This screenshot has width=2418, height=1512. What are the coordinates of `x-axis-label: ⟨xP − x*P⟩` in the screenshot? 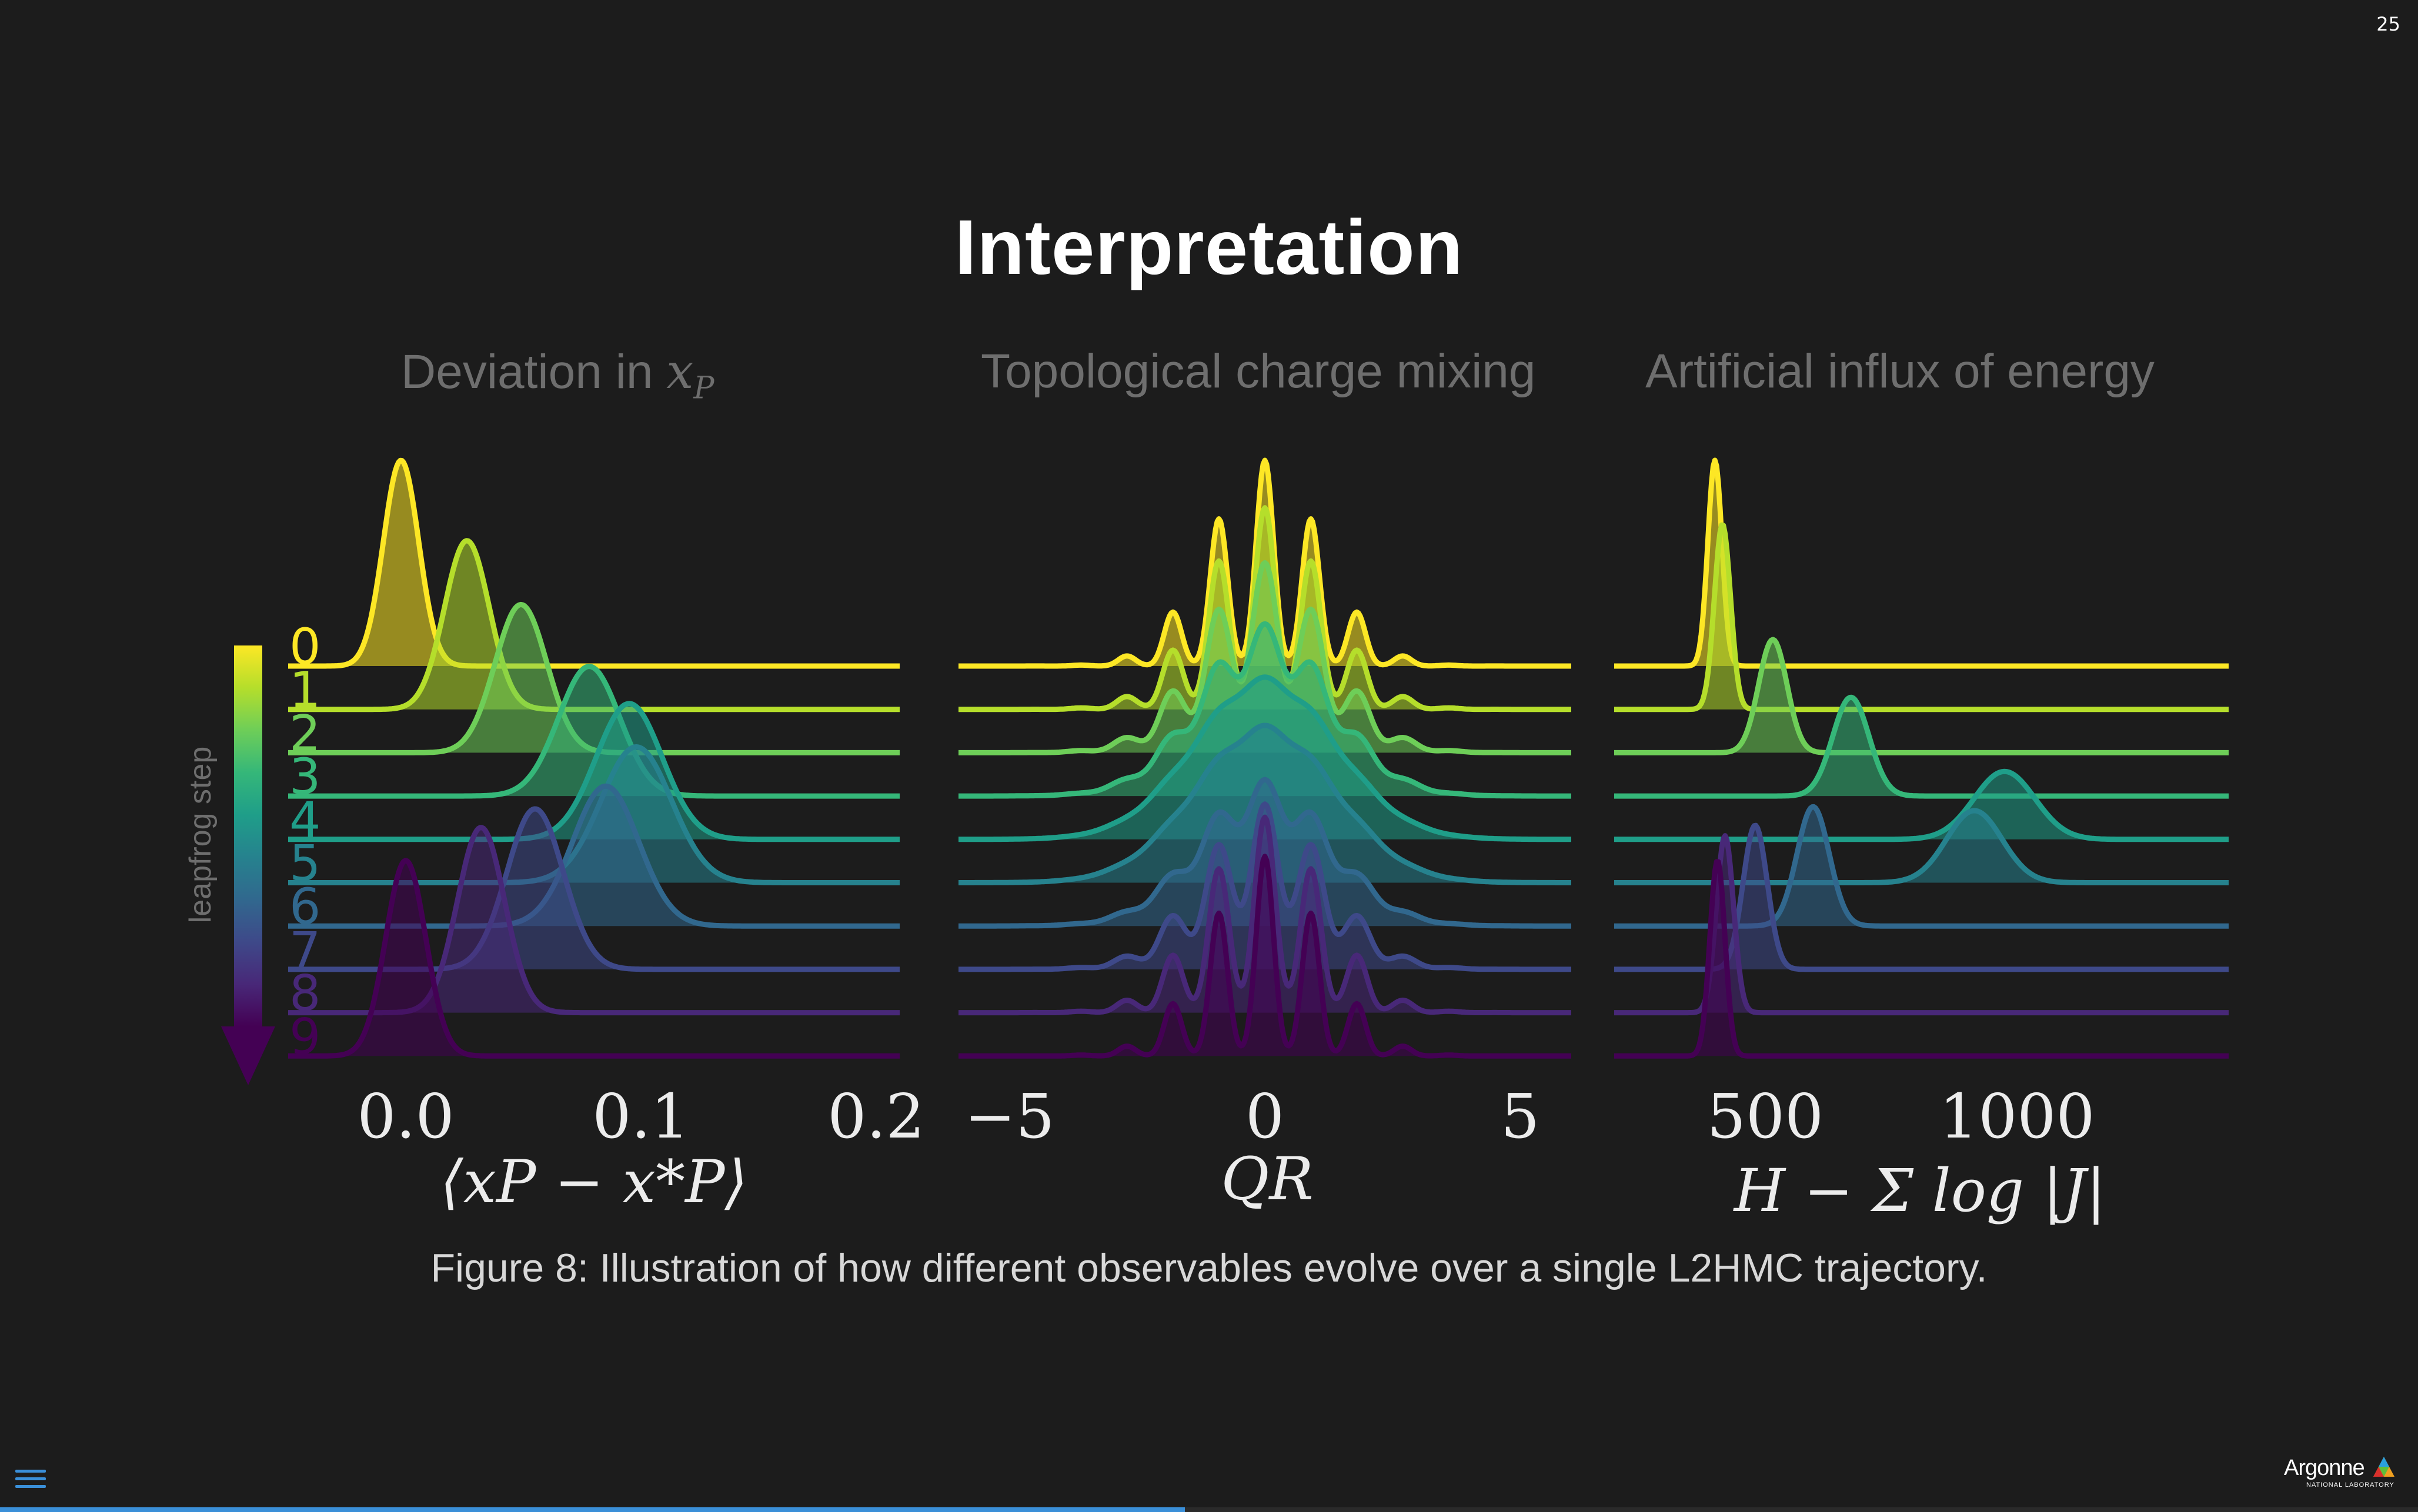 It's located at (594, 1182).